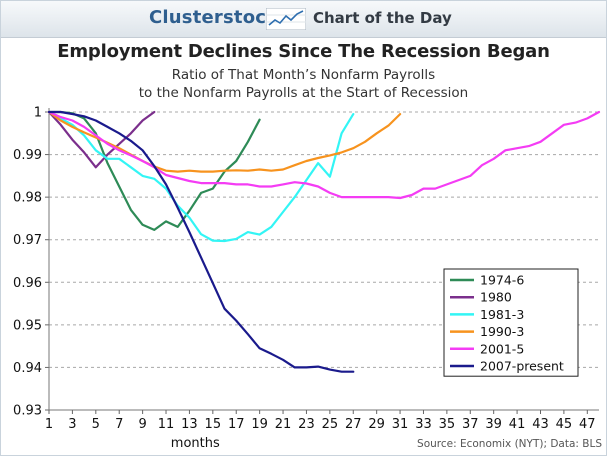 The image size is (607, 456). What do you see at coordinates (27, 198) in the screenshot?
I see `y-tick-label: 0.98` at bounding box center [27, 198].